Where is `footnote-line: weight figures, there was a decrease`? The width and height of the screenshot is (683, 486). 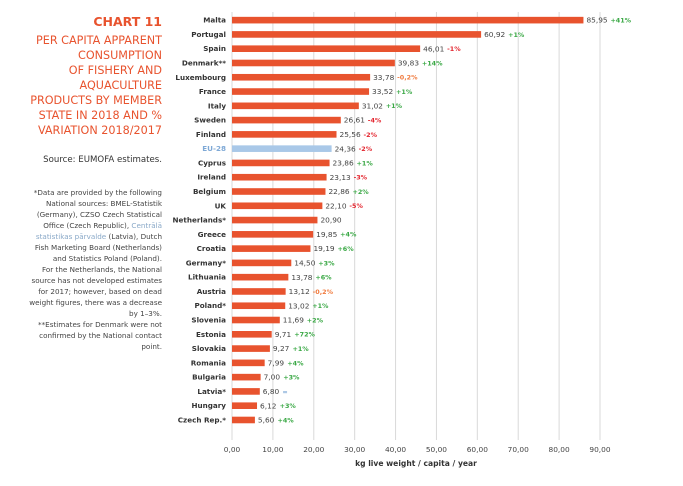 footnote-line: weight figures, there was a decrease is located at coordinates (95, 302).